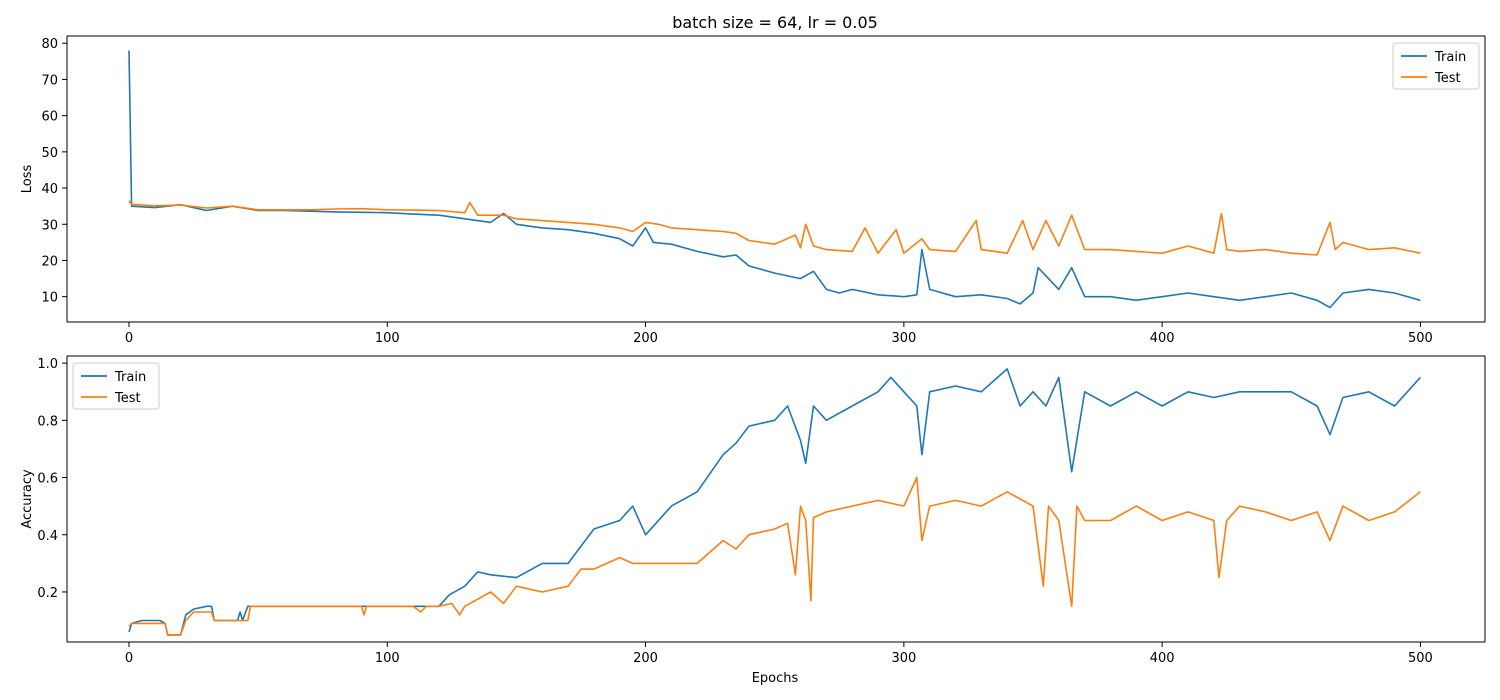 The image size is (1500, 700). What do you see at coordinates (49, 153) in the screenshot?
I see `y-tick-label: 50` at bounding box center [49, 153].